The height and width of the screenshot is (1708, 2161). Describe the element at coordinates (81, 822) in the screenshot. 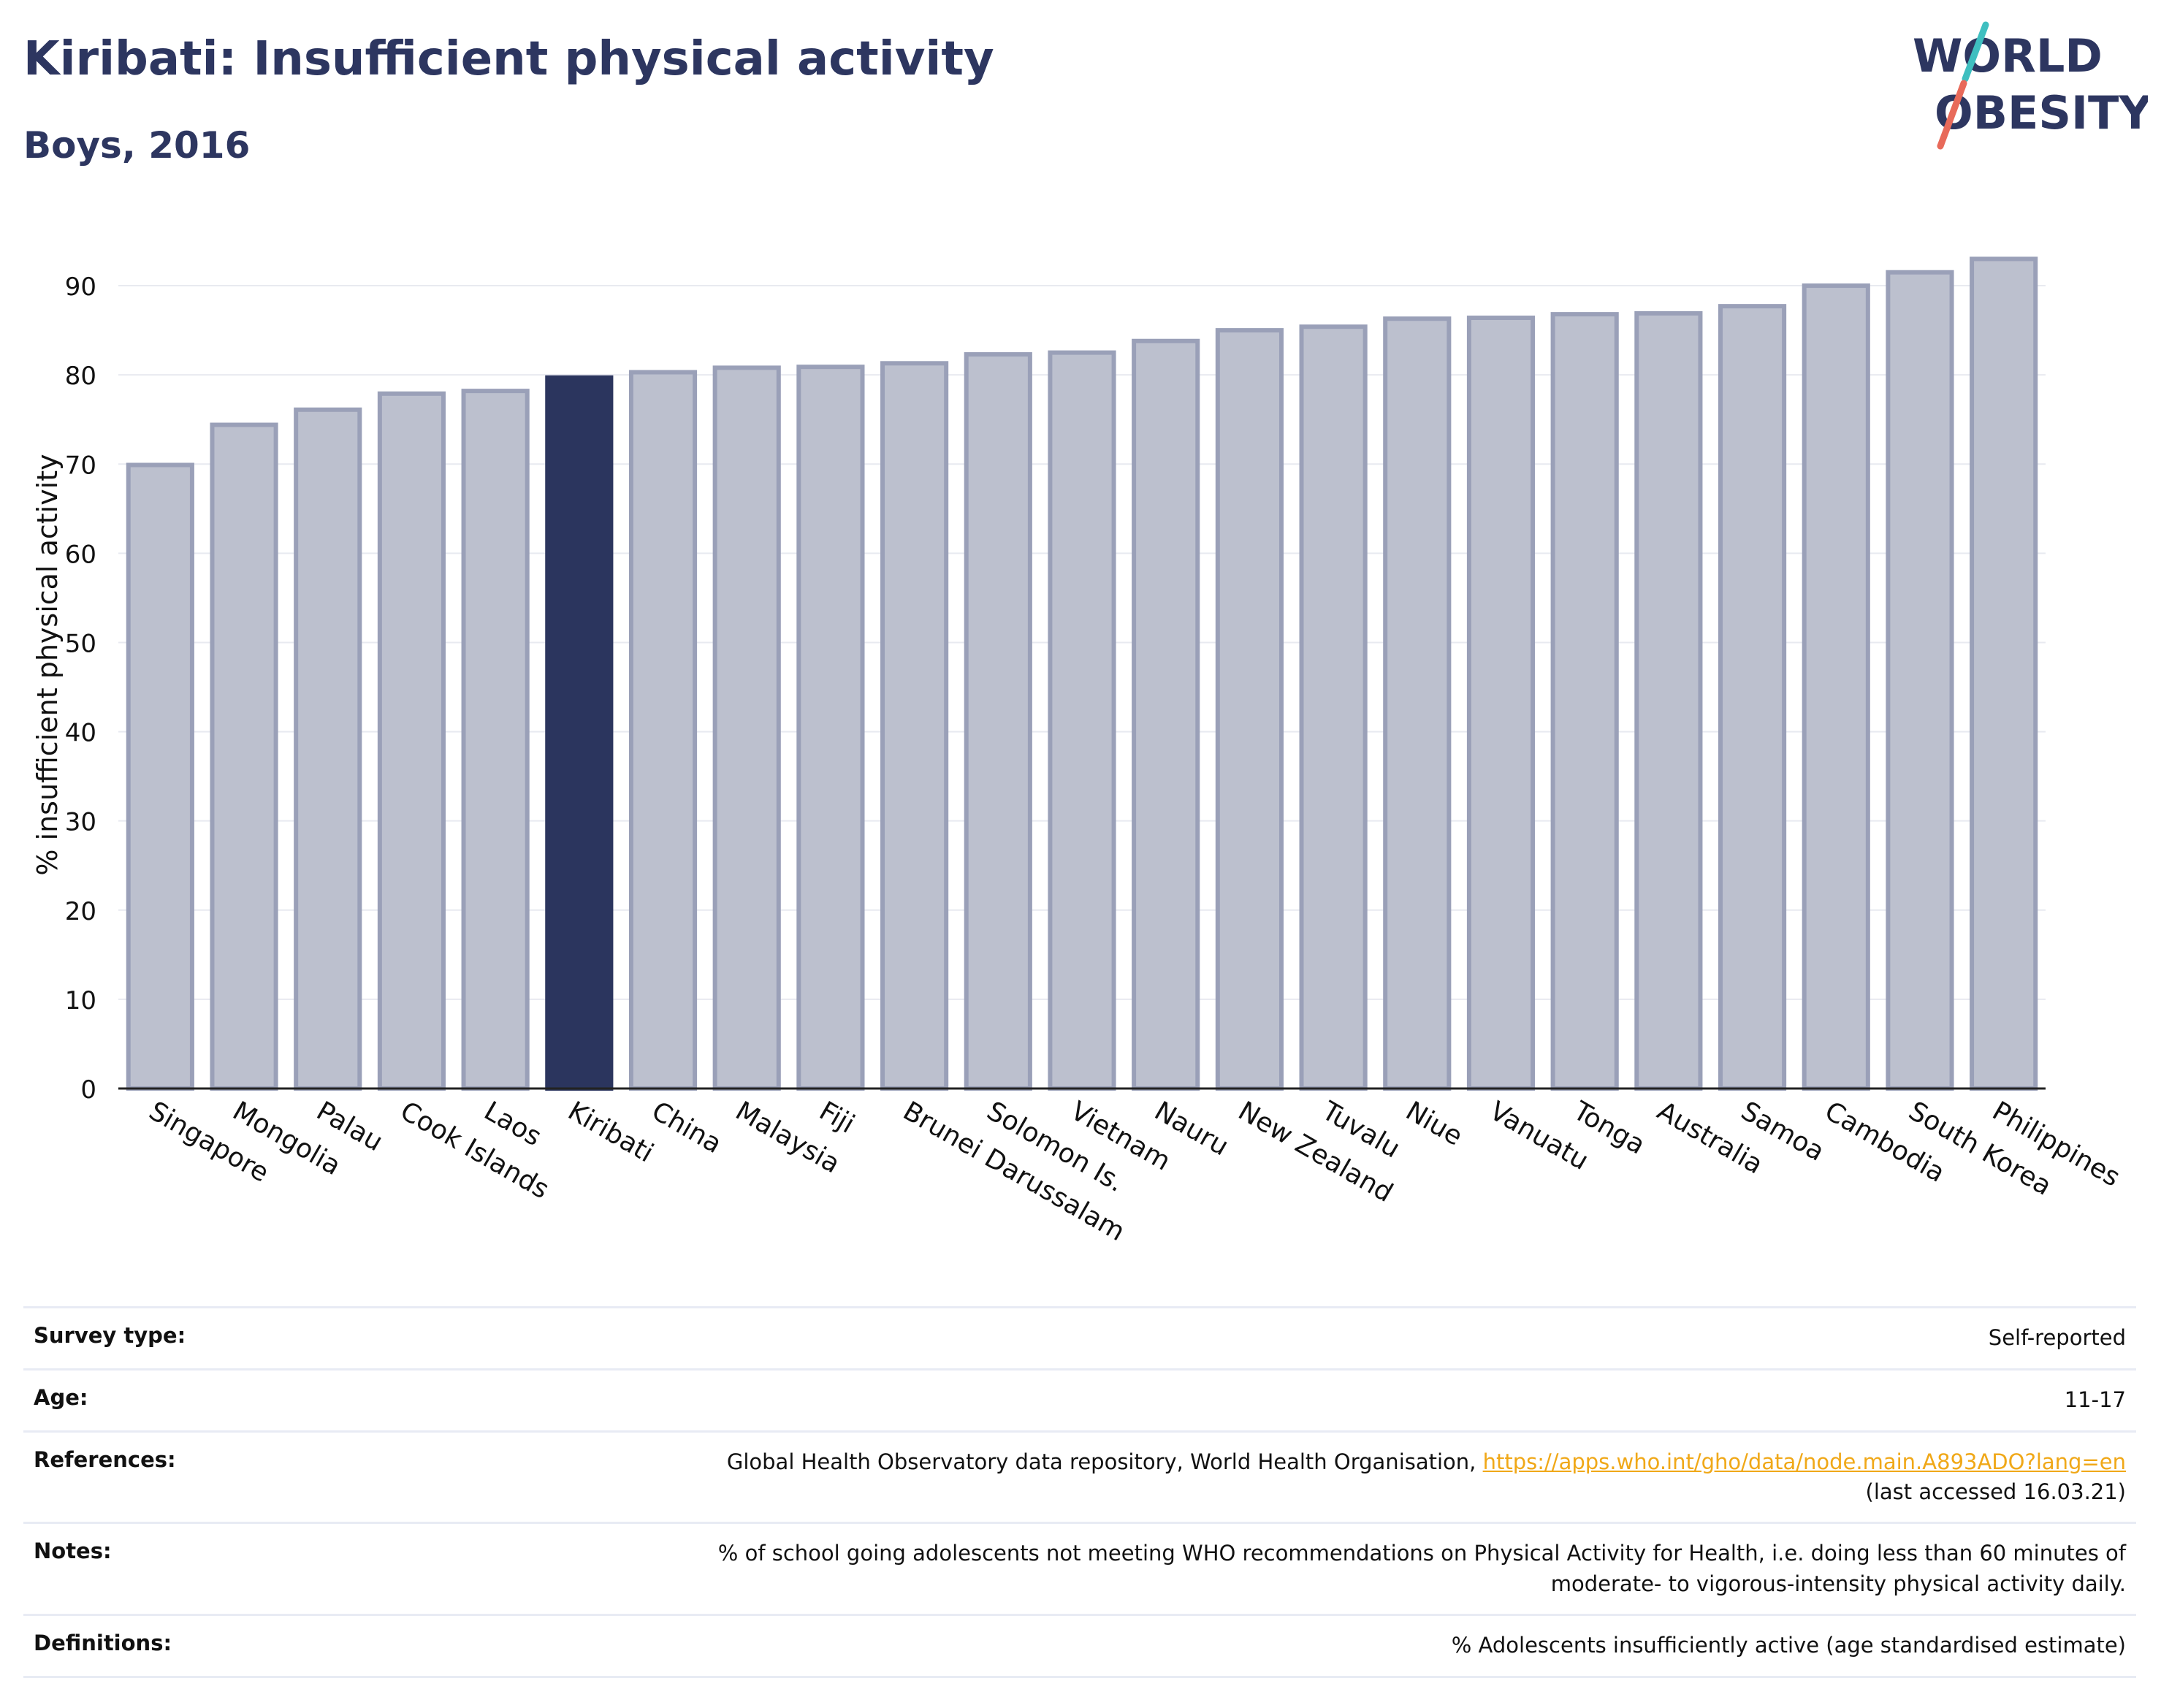

I see `y-tick-label: 30` at that location.